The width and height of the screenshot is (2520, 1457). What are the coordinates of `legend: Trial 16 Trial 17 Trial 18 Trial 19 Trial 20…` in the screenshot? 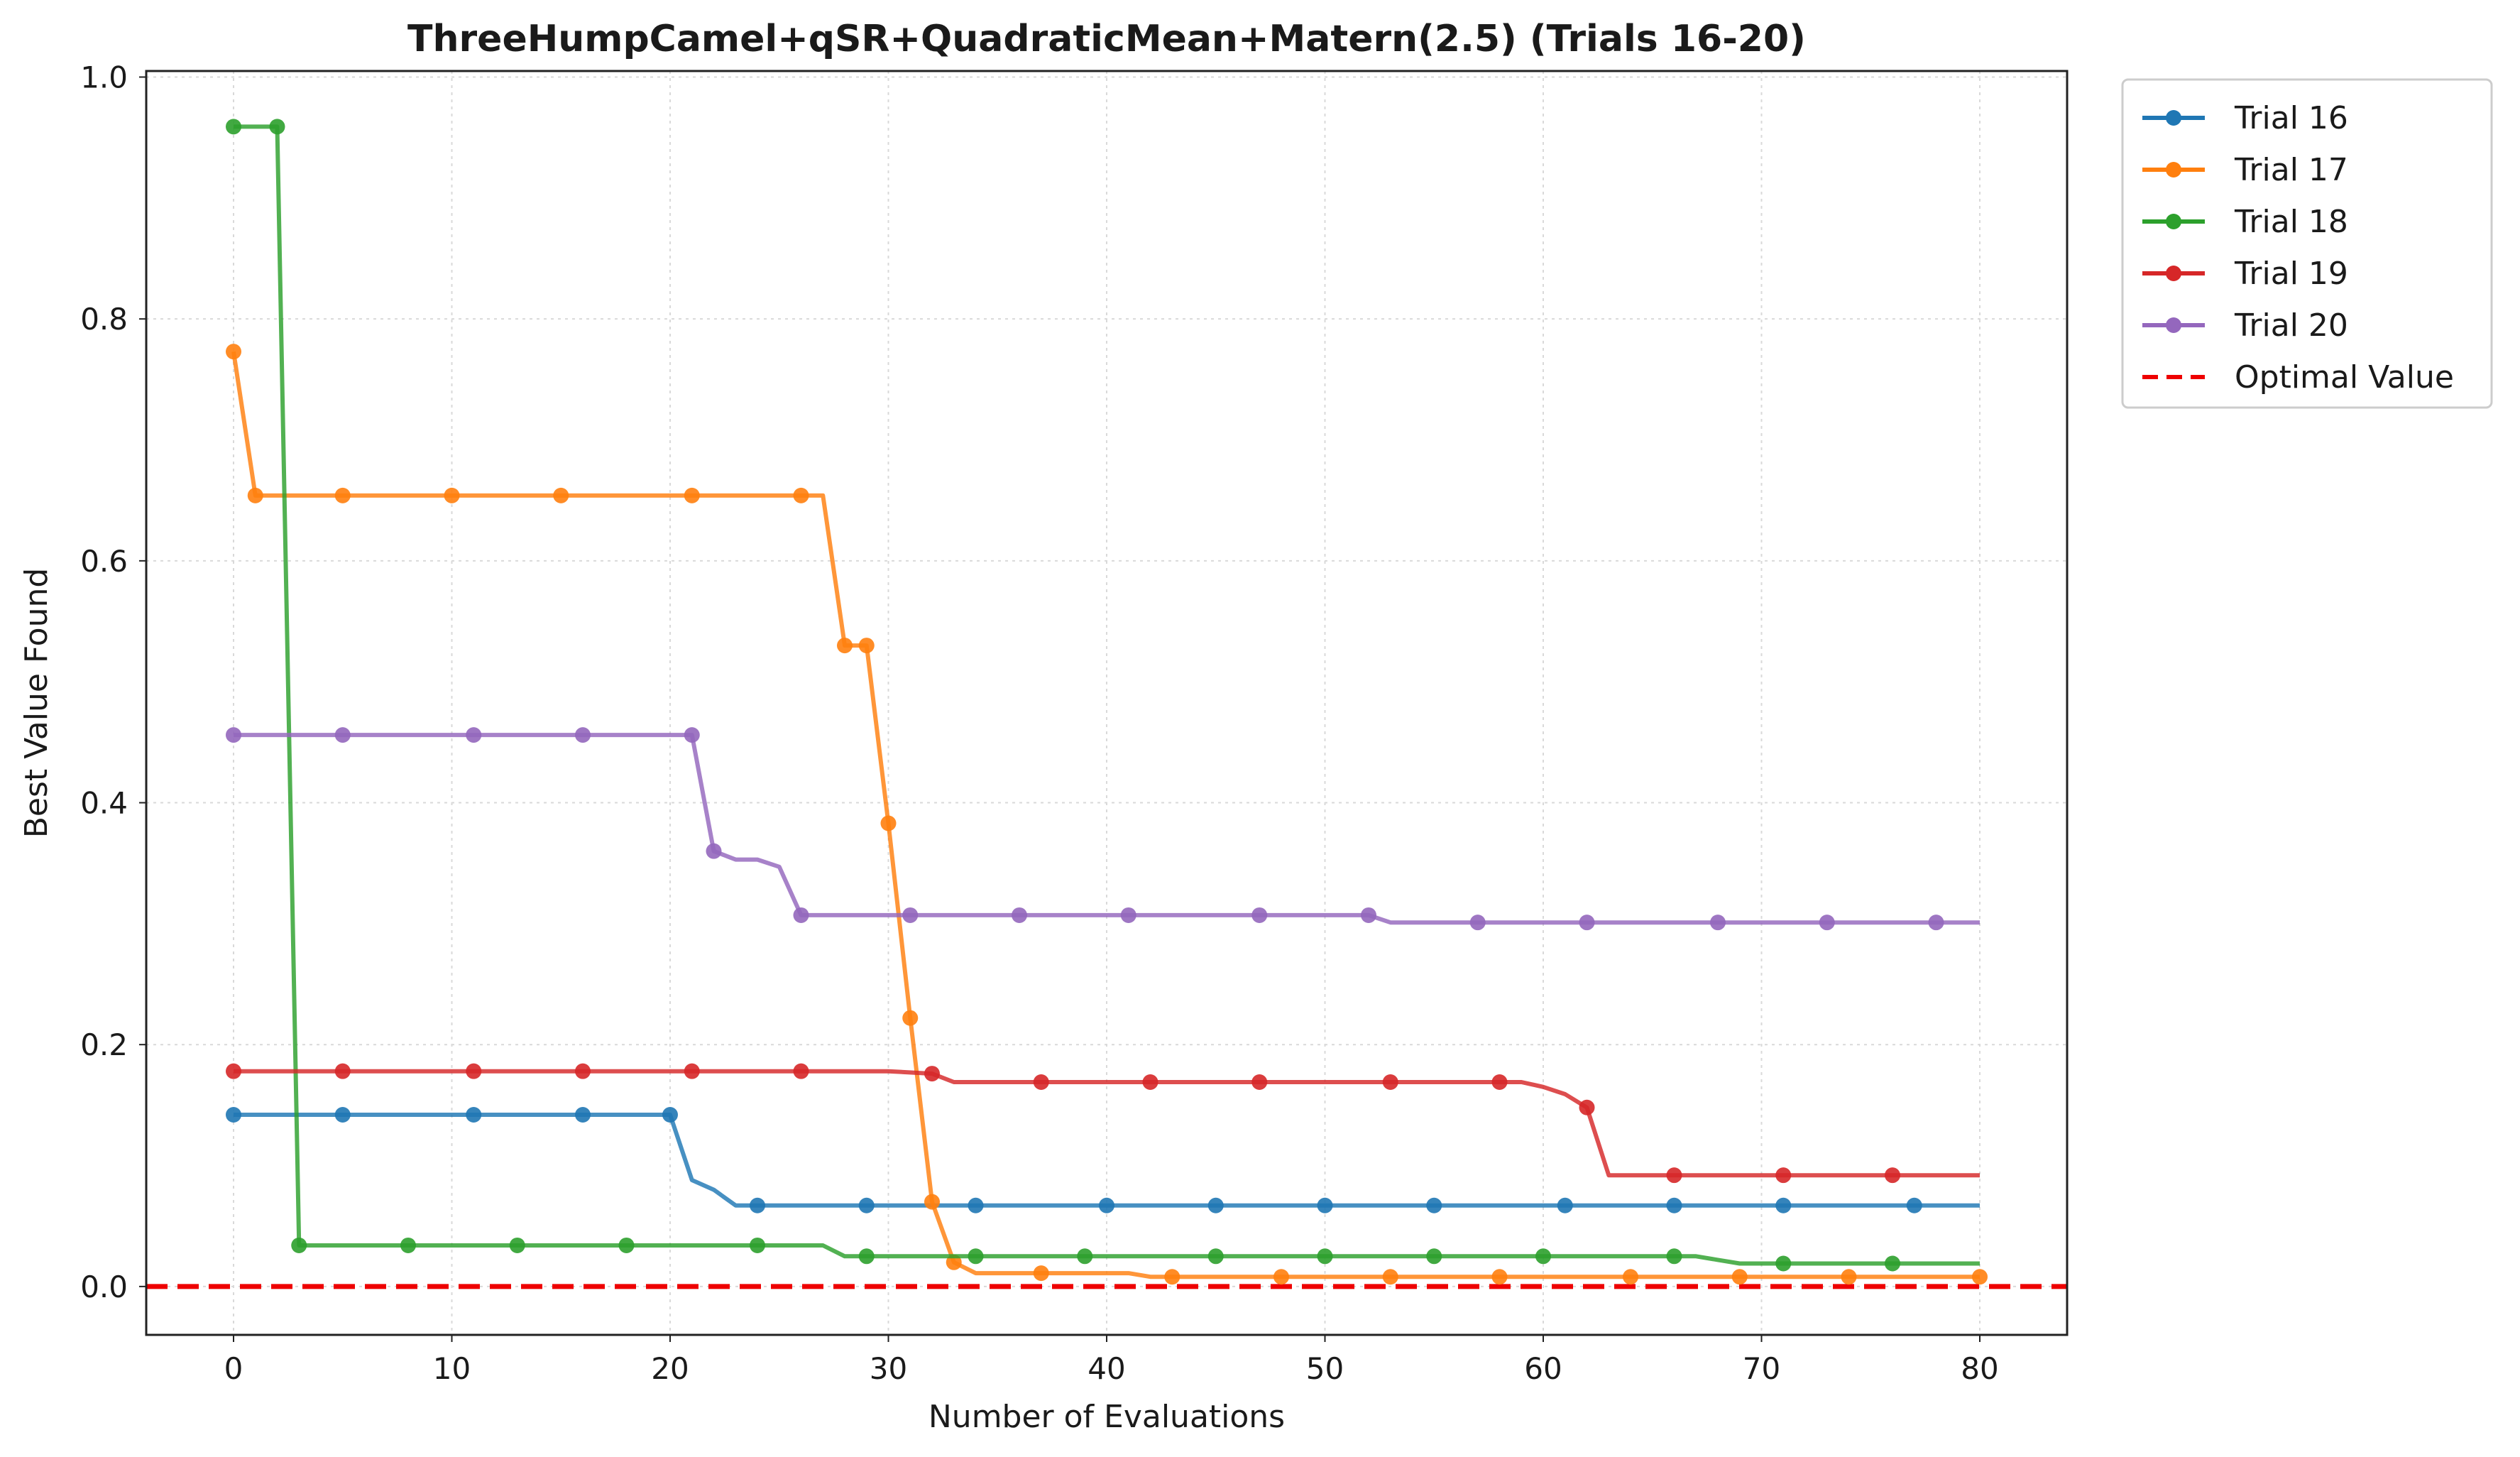 It's located at (2307, 243).